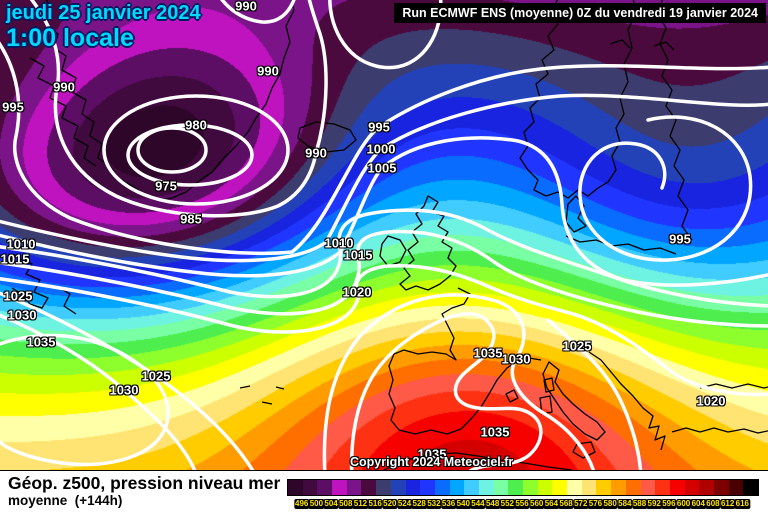 The image size is (768, 512). What do you see at coordinates (551, 504) in the screenshot?
I see `colorbar-tick: 564` at bounding box center [551, 504].